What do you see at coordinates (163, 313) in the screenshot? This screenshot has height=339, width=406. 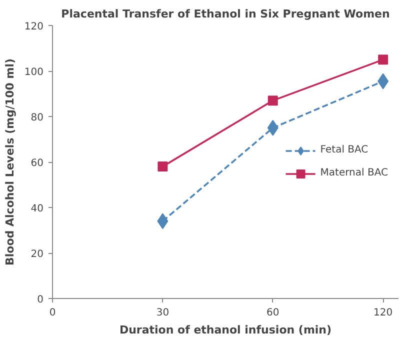 I see `x-tick-label: 30` at bounding box center [163, 313].